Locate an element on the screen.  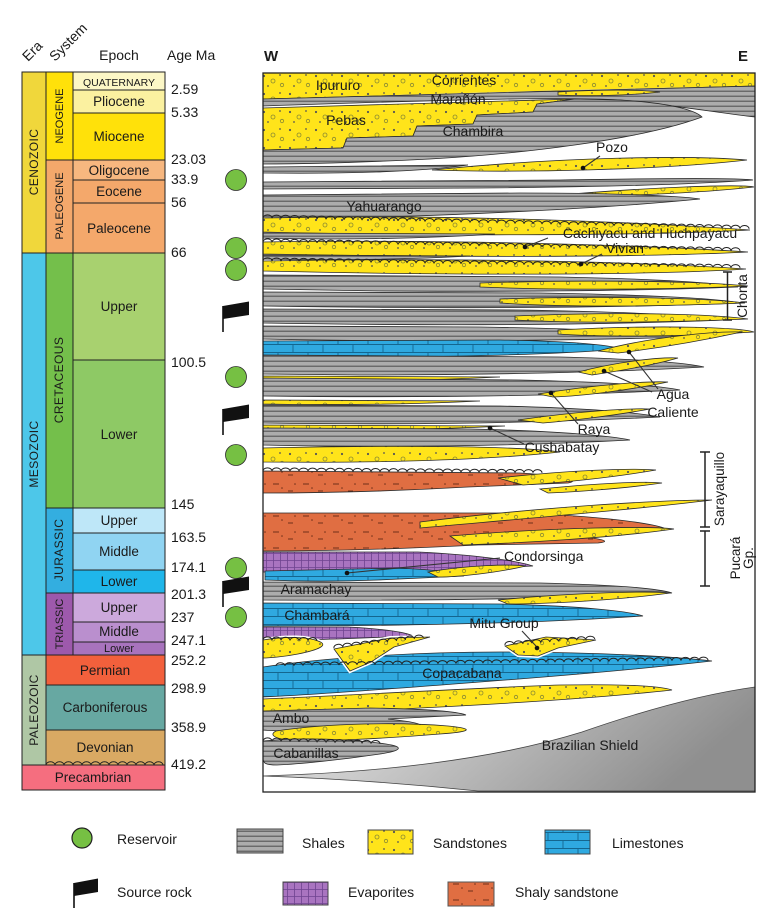
epoch-cell-precambrian is located at coordinates (93, 777).